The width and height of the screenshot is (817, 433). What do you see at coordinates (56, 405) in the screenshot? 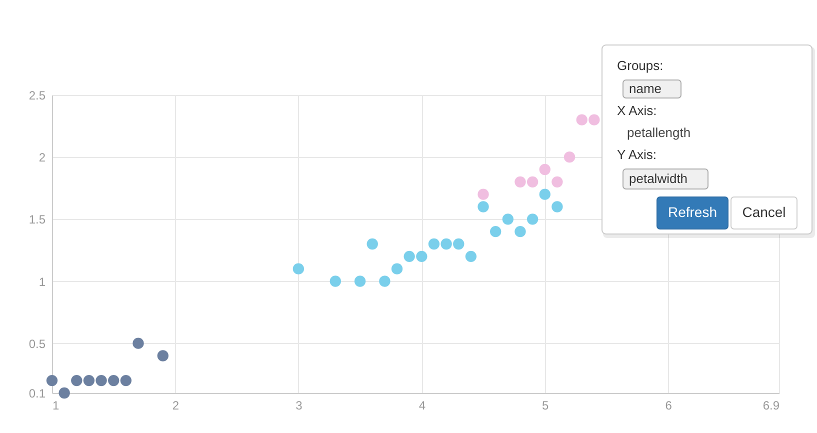
I see `x-tick-label: 1` at bounding box center [56, 405].